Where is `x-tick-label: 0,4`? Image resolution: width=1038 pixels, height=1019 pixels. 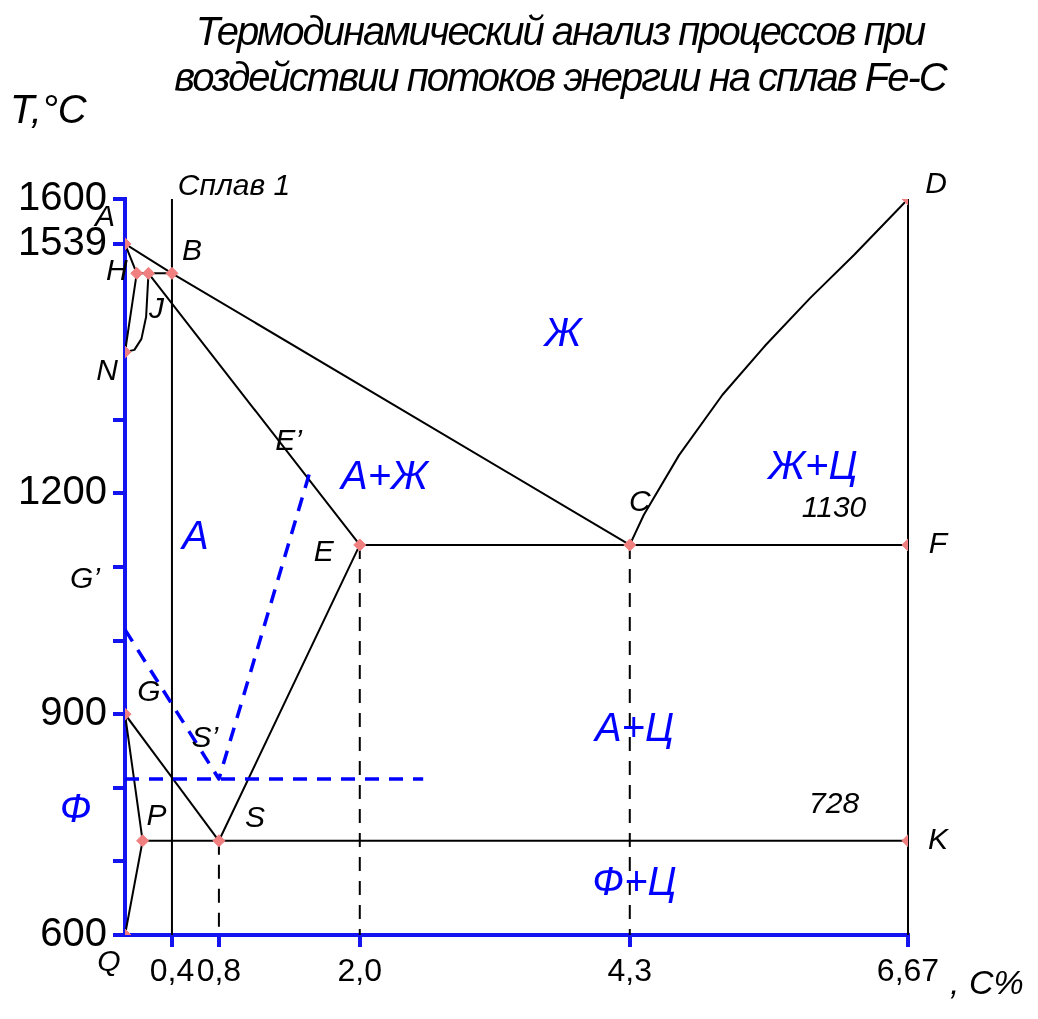 x-tick-label: 0,4 is located at coordinates (172, 970).